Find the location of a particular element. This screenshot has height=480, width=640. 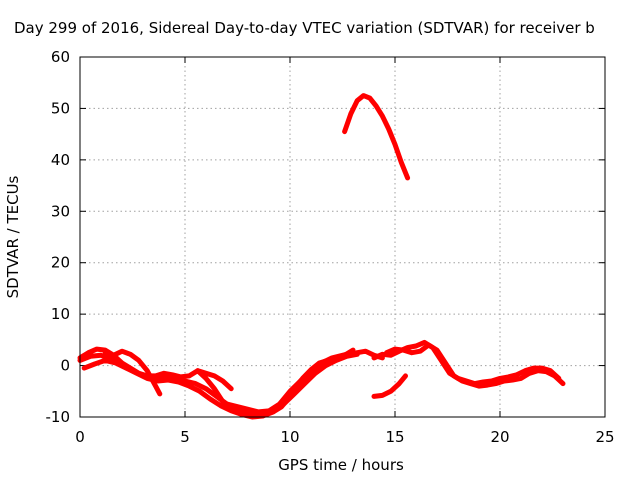

x-tick-label: 25 is located at coordinates (604, 437).